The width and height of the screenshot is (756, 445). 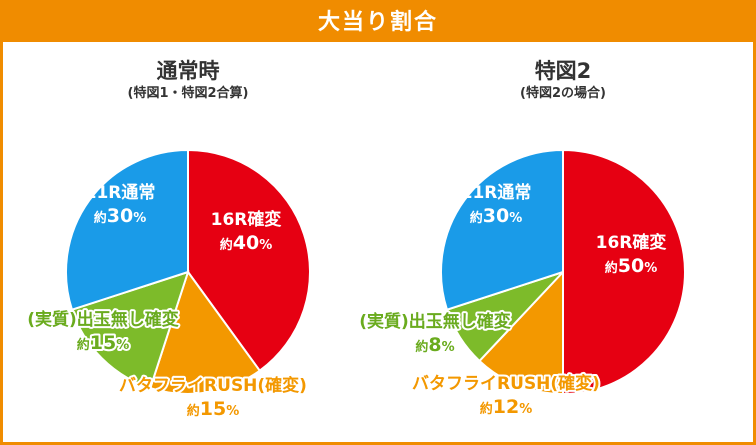 What do you see at coordinates (188, 71) in the screenshot?
I see `pie-title: 通常時` at bounding box center [188, 71].